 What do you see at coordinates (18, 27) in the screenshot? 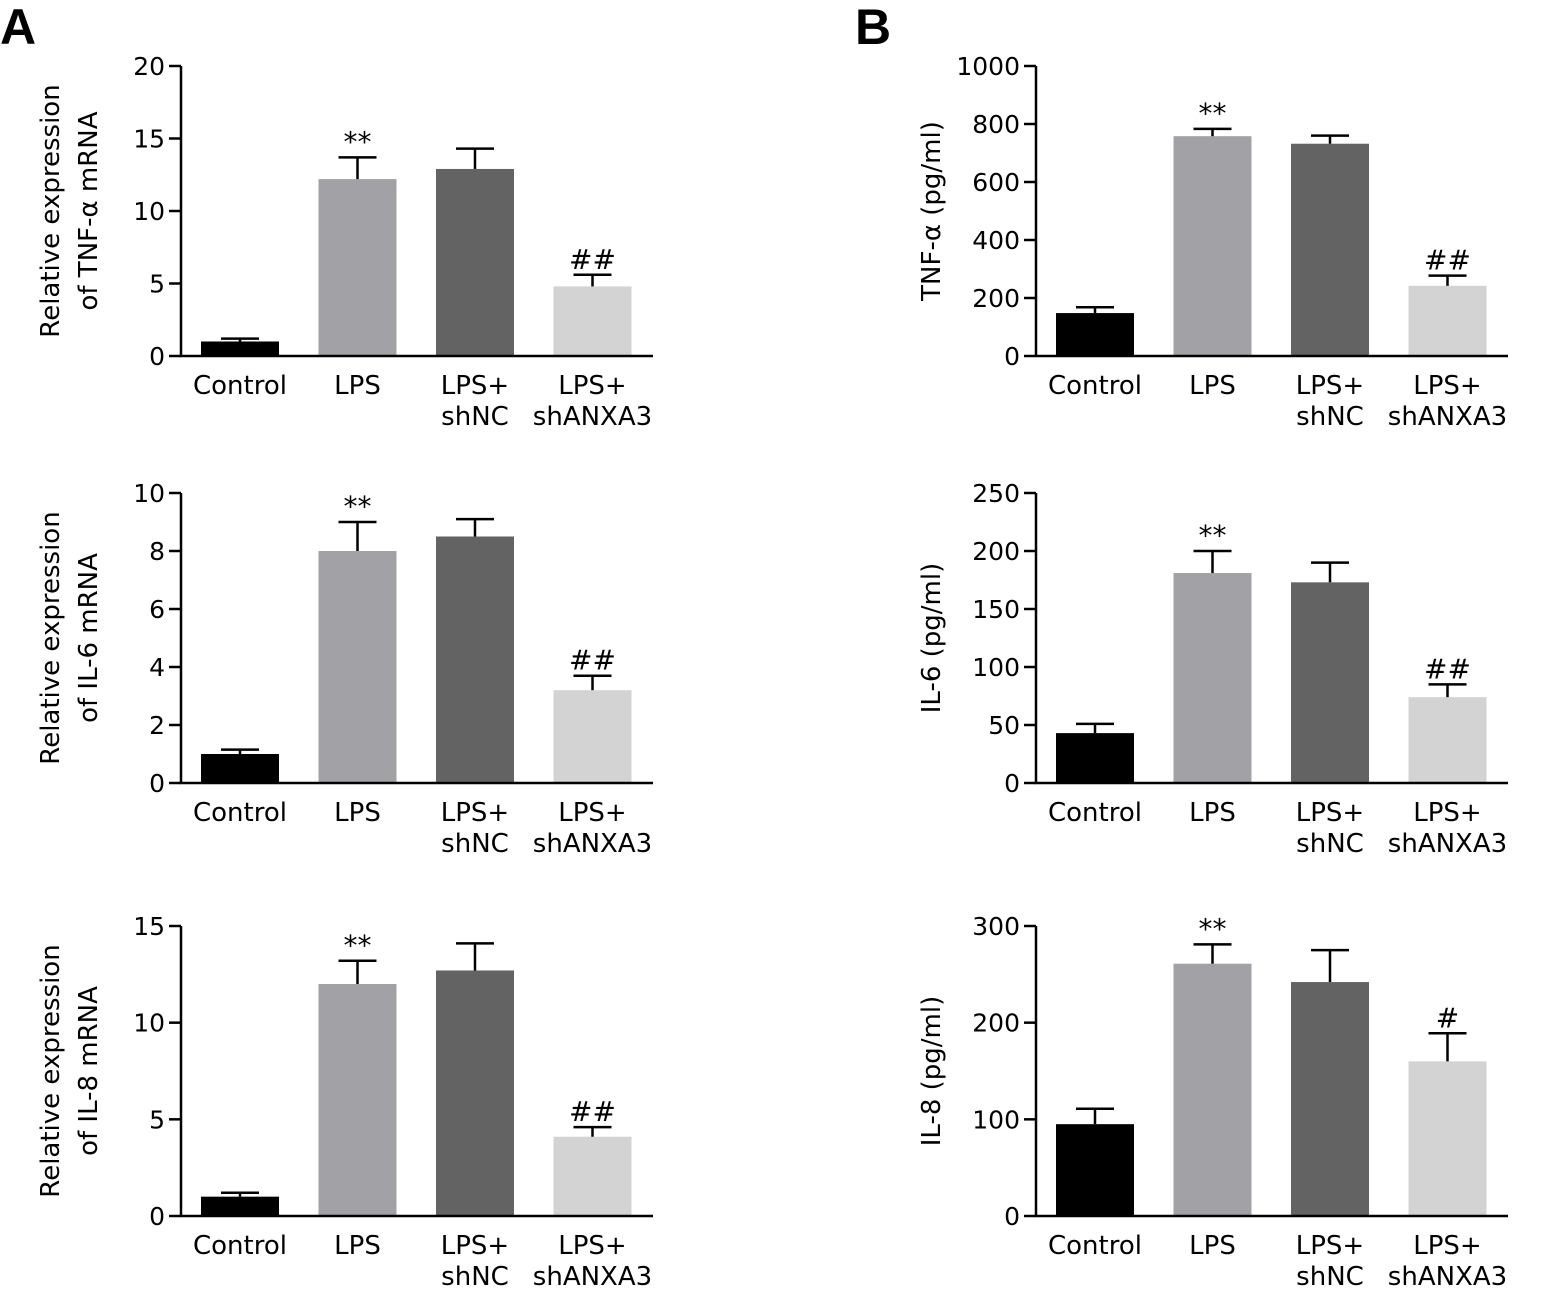
I see `panel-label-a: A` at bounding box center [18, 27].